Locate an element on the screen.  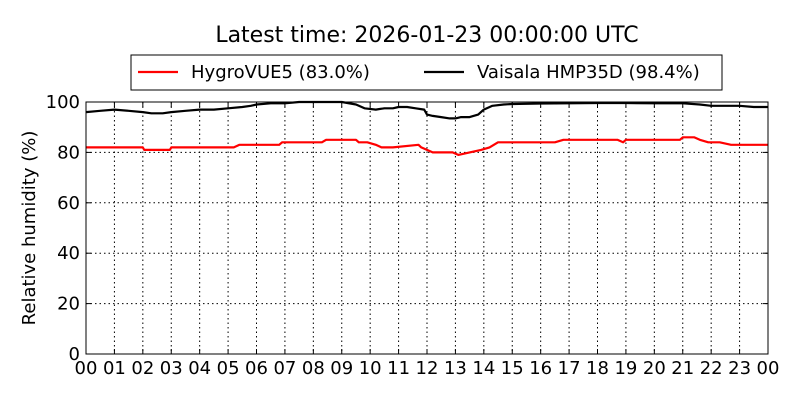
x-tick-label: 01 is located at coordinates (114, 368).